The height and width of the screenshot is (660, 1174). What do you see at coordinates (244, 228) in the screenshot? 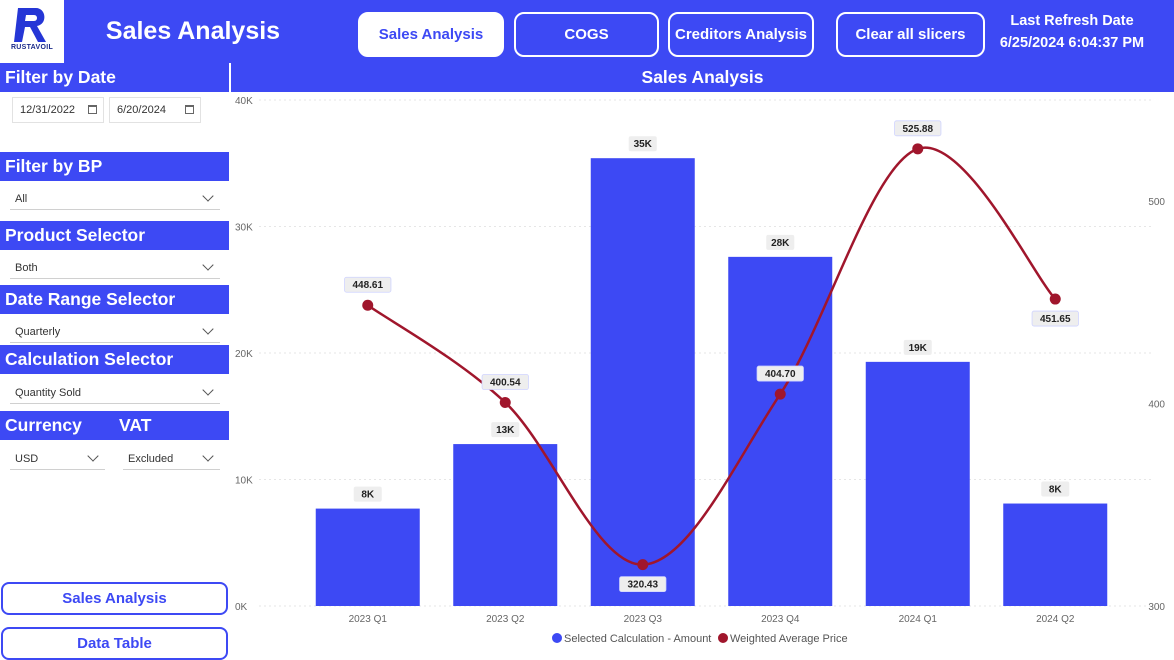
I see `y-left-tick-label: 30K` at bounding box center [244, 228].